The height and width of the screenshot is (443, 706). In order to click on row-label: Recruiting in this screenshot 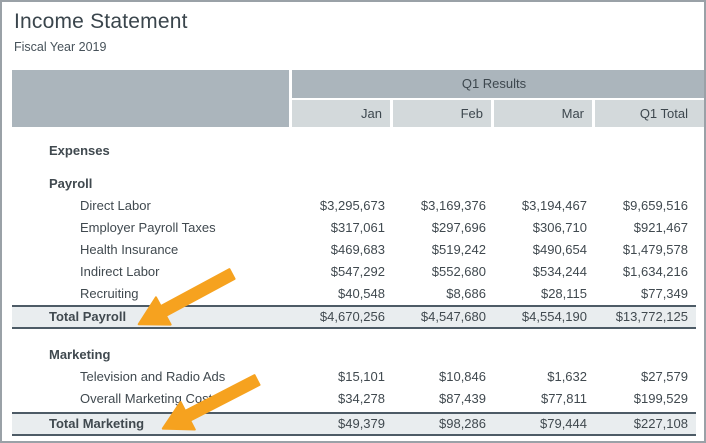, I will do `click(109, 293)`.